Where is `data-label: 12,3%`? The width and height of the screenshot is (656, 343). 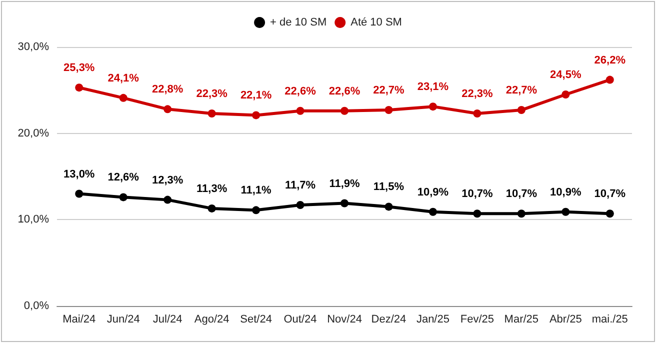
data-label: 12,3% is located at coordinates (168, 180).